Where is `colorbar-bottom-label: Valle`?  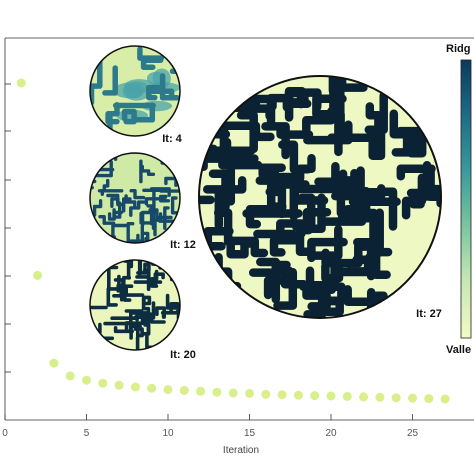
colorbar-bottom-label: Valle is located at coordinates (458, 350).